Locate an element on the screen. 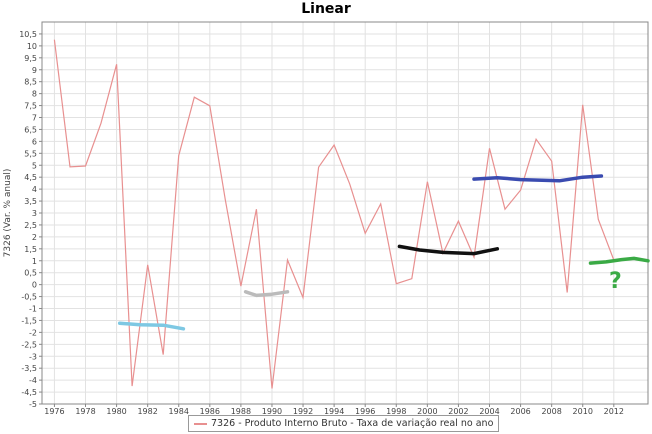 This screenshot has width=652, height=434. y-tick-label: -1 is located at coordinates (33, 309).